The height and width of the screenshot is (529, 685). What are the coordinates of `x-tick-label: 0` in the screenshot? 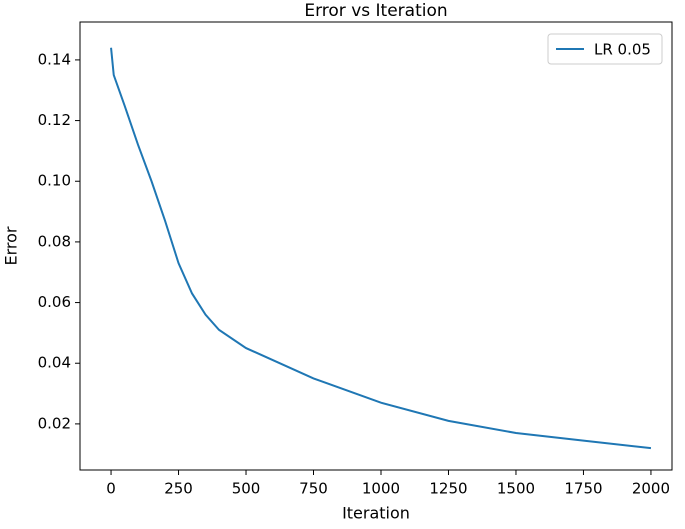 It's located at (111, 489).